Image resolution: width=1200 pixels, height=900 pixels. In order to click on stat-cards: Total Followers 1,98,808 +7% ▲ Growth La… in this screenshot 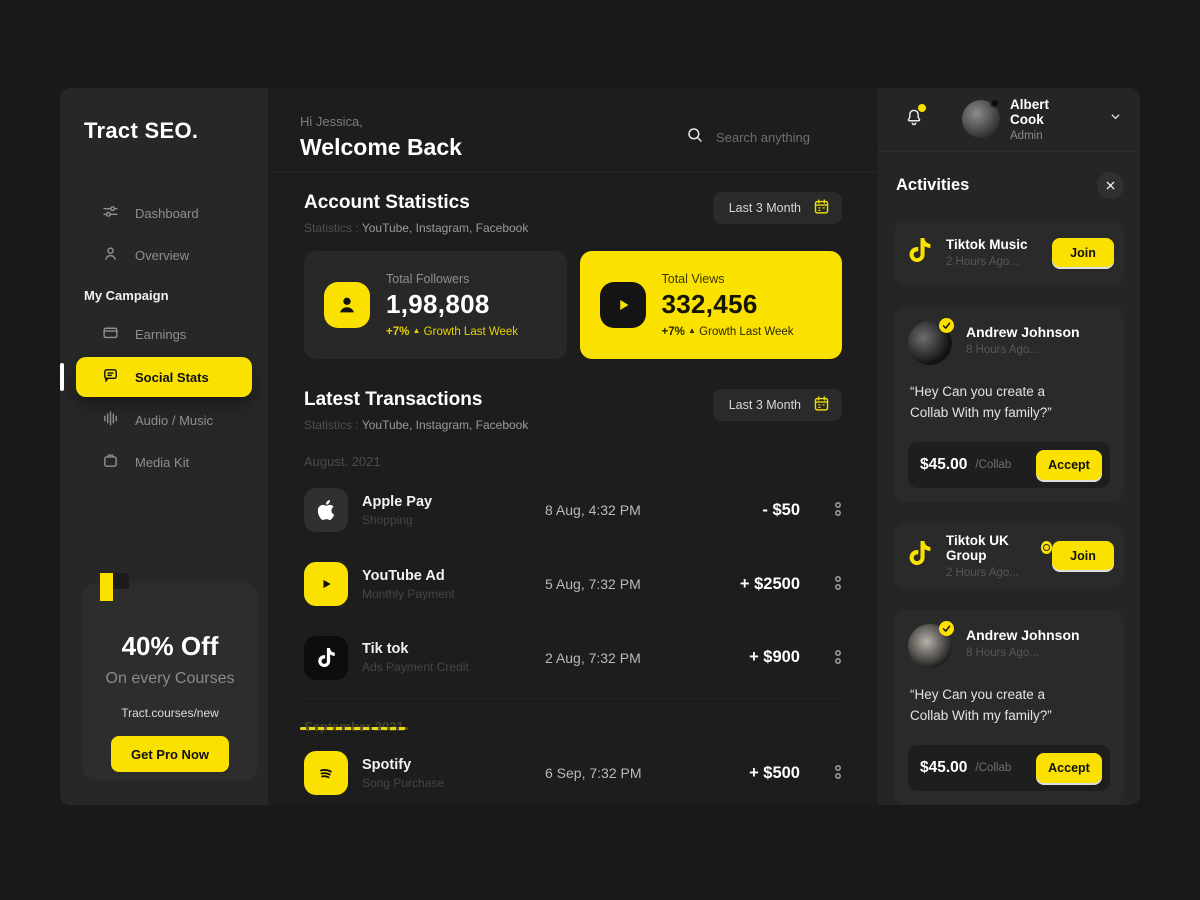, I will do `click(573, 305)`.